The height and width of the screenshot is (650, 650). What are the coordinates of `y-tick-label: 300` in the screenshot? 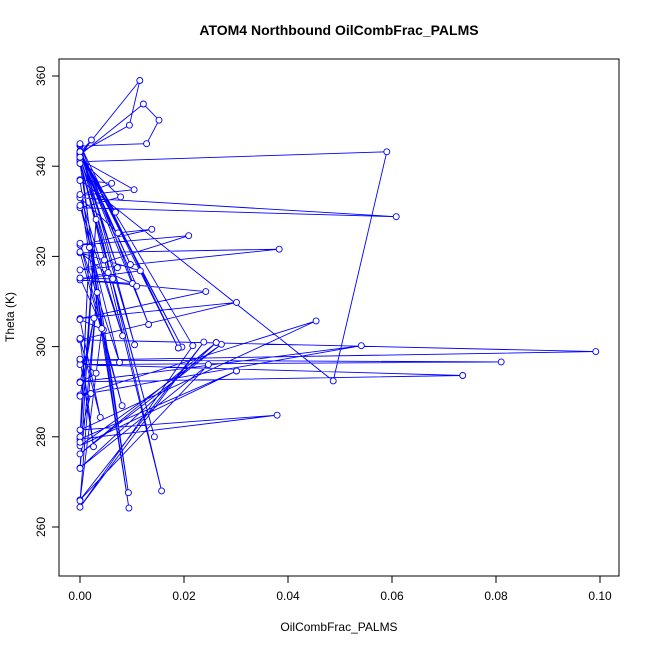 It's located at (41, 346).